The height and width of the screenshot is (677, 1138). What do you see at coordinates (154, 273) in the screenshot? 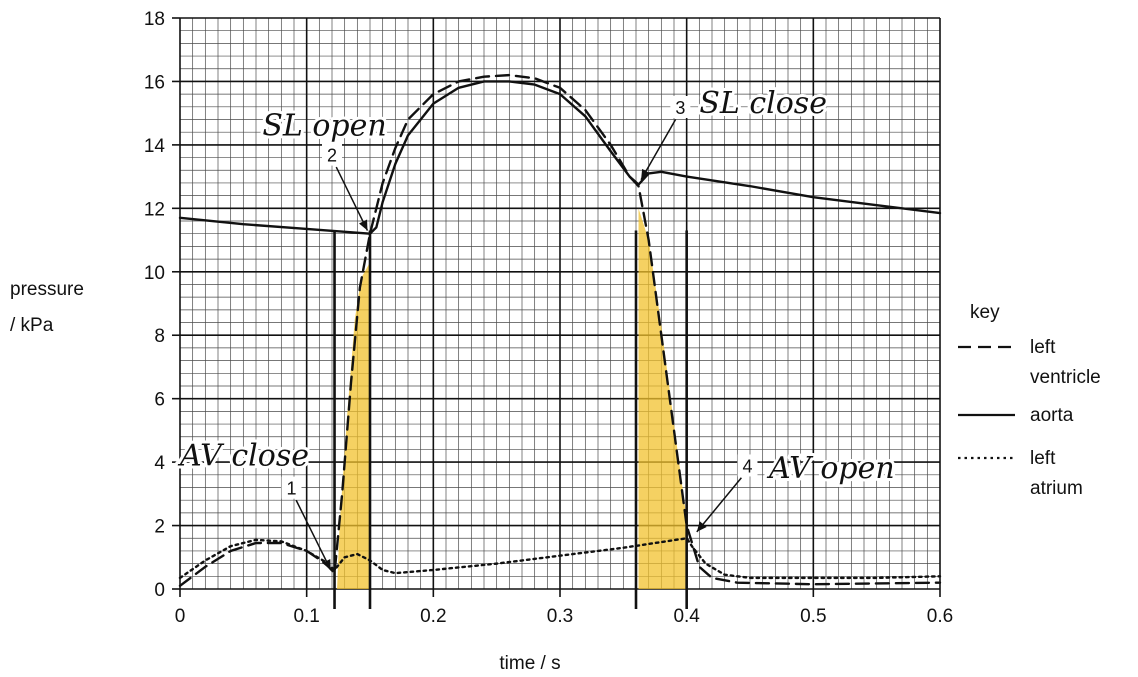
I see `y-tick-label: 10` at bounding box center [154, 273].